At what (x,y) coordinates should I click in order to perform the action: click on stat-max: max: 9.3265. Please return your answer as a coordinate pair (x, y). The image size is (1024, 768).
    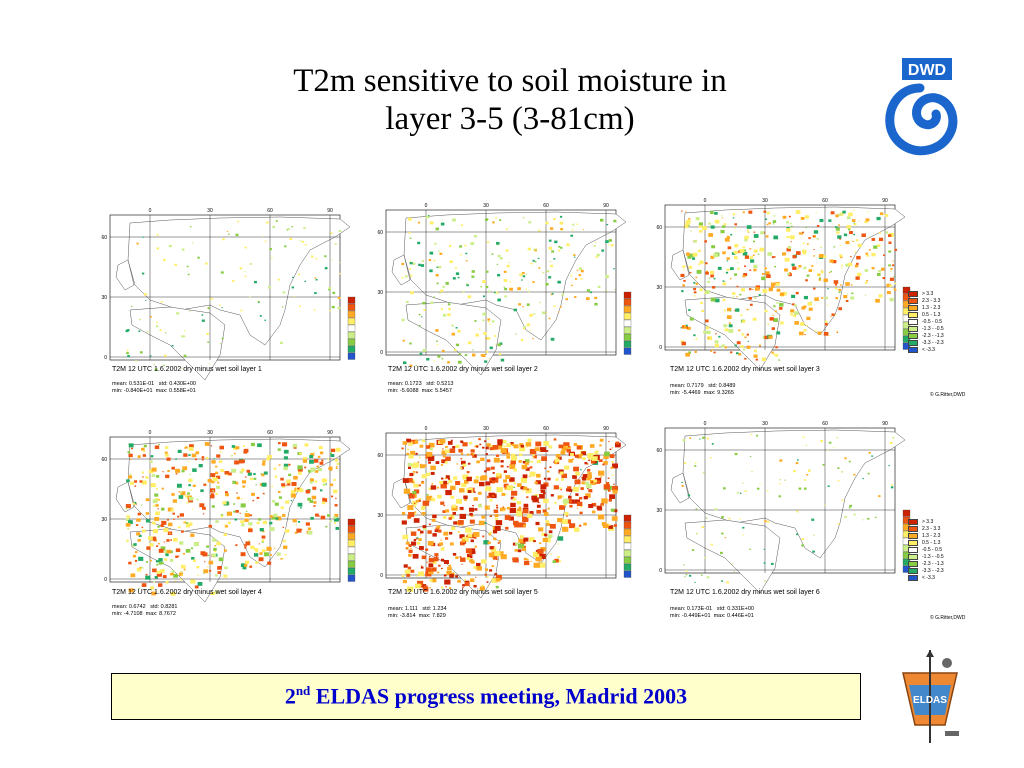
    Looking at the image, I should click on (718, 393).